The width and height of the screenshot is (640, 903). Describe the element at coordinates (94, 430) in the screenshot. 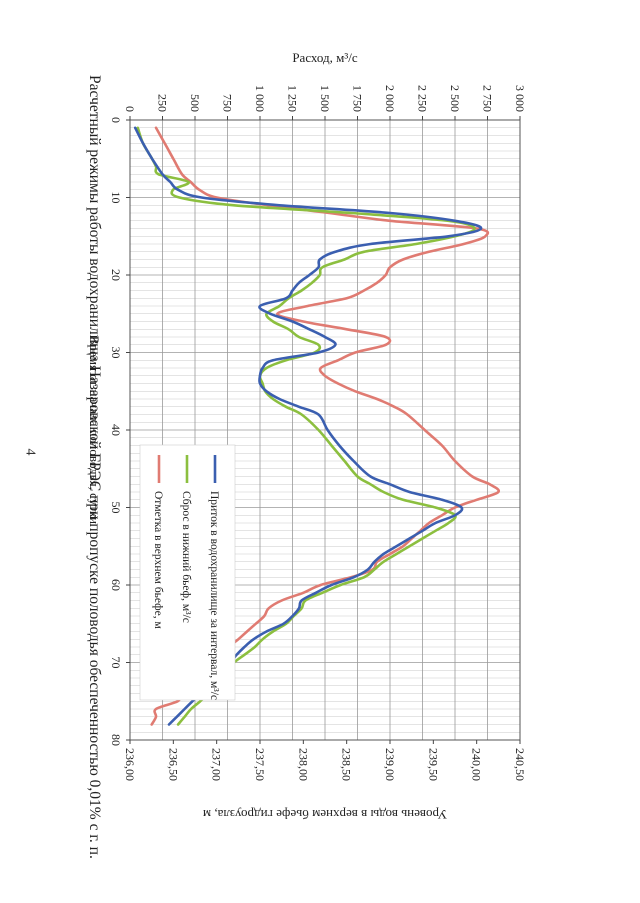

I see `x-axis-label: Время от начала половодья, сутки` at that location.